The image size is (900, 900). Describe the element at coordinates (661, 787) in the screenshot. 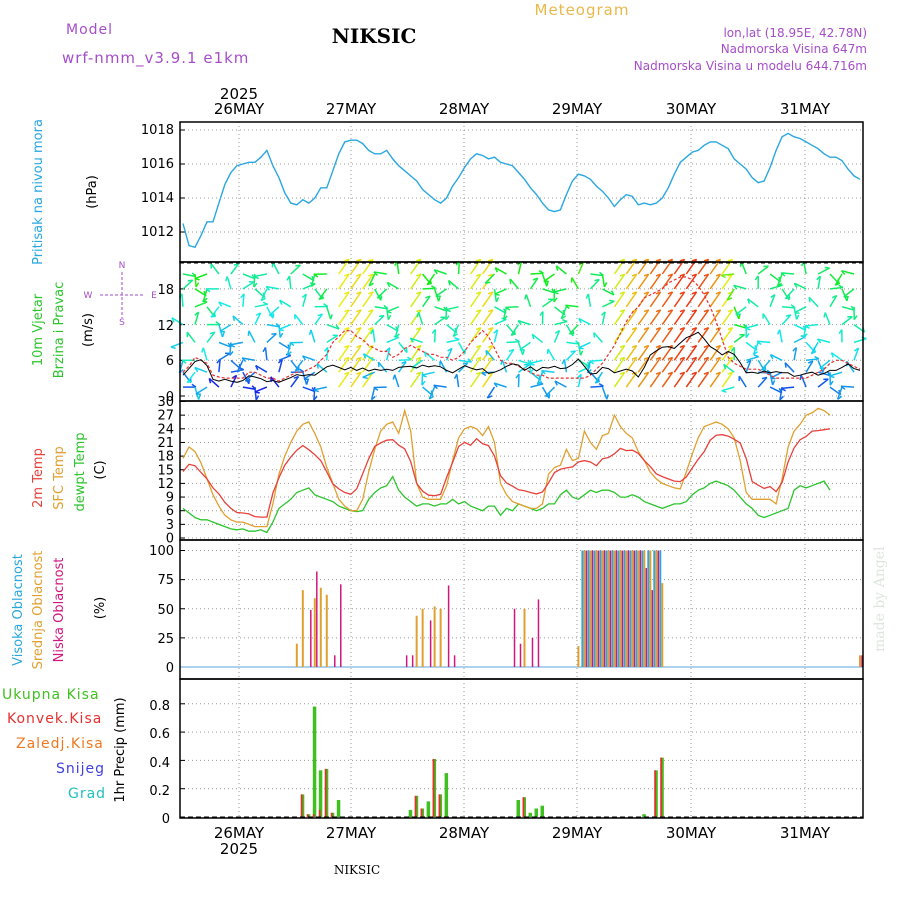

I see `conv-precip-bar` at that location.